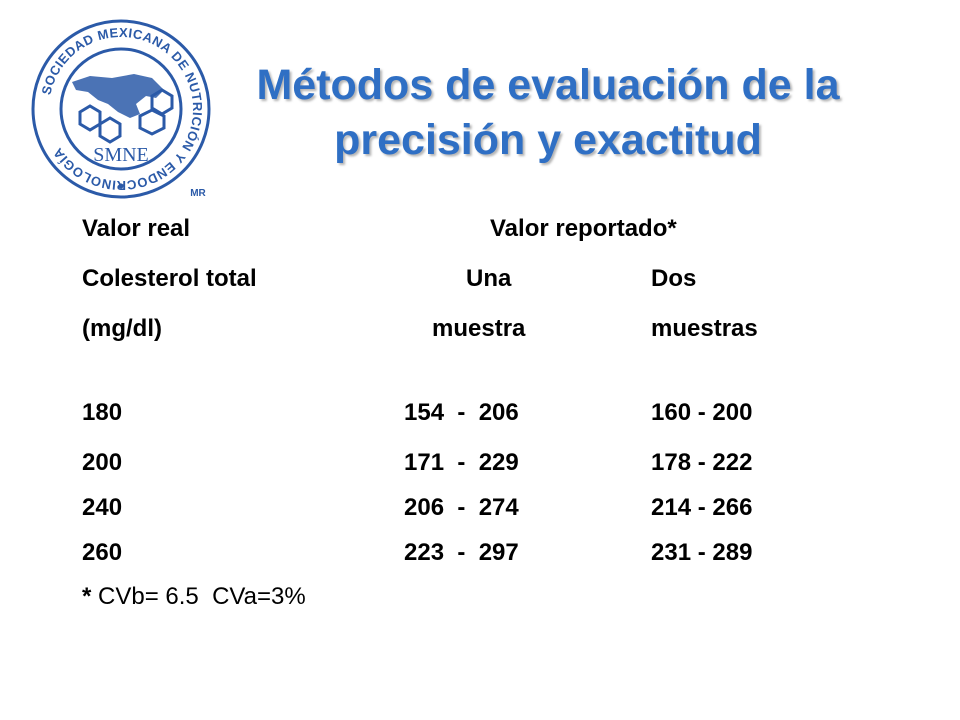  Describe the element at coordinates (702, 412) in the screenshot. I see `row-two-samples: 160 - 200` at that location.